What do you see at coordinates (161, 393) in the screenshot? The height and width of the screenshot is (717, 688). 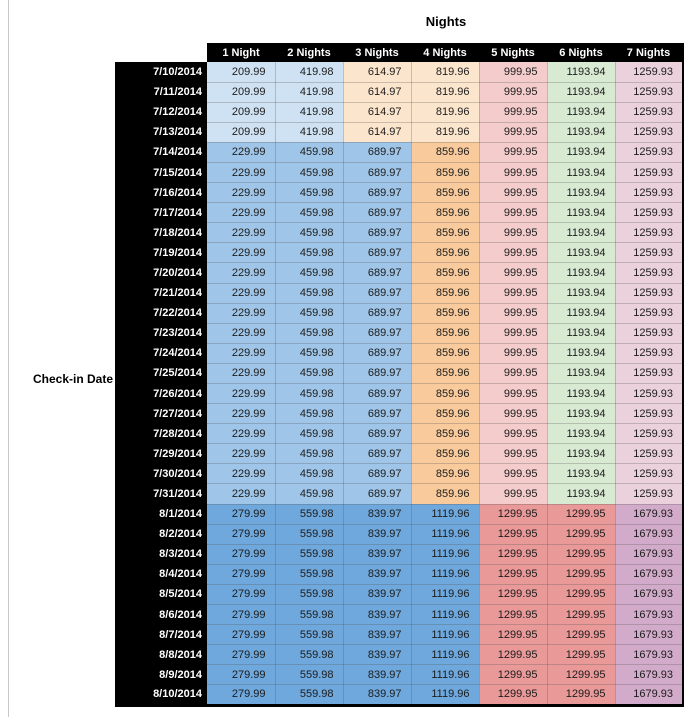 I see `date-cell: 7/26/2014` at bounding box center [161, 393].